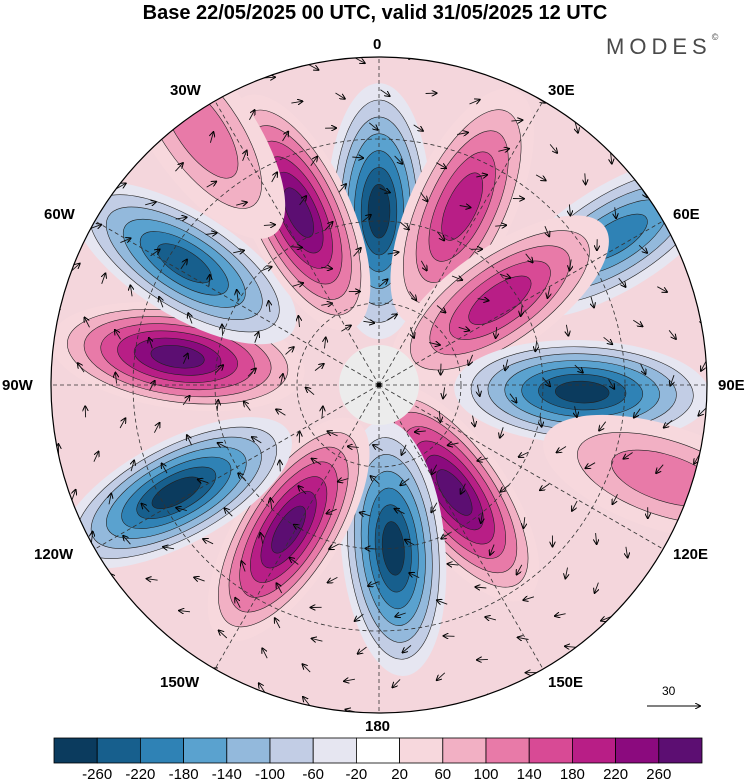  Describe the element at coordinates (686, 214) in the screenshot. I see `lon-label-60e: 60E` at that location.